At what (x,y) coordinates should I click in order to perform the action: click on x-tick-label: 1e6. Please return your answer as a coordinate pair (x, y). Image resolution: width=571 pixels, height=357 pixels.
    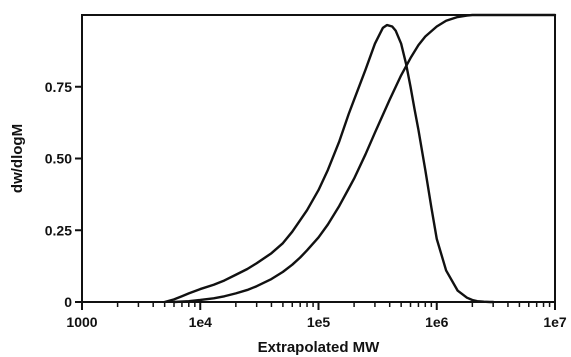
    Looking at the image, I should click on (437, 322).